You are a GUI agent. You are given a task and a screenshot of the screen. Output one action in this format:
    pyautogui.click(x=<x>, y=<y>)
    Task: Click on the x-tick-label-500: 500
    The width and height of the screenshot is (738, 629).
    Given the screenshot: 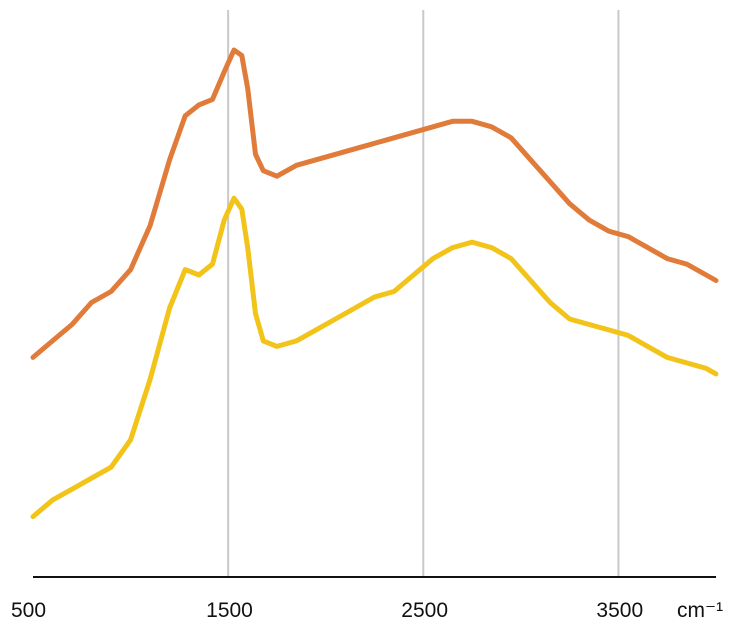 What is the action you would take?
    pyautogui.click(x=28, y=610)
    